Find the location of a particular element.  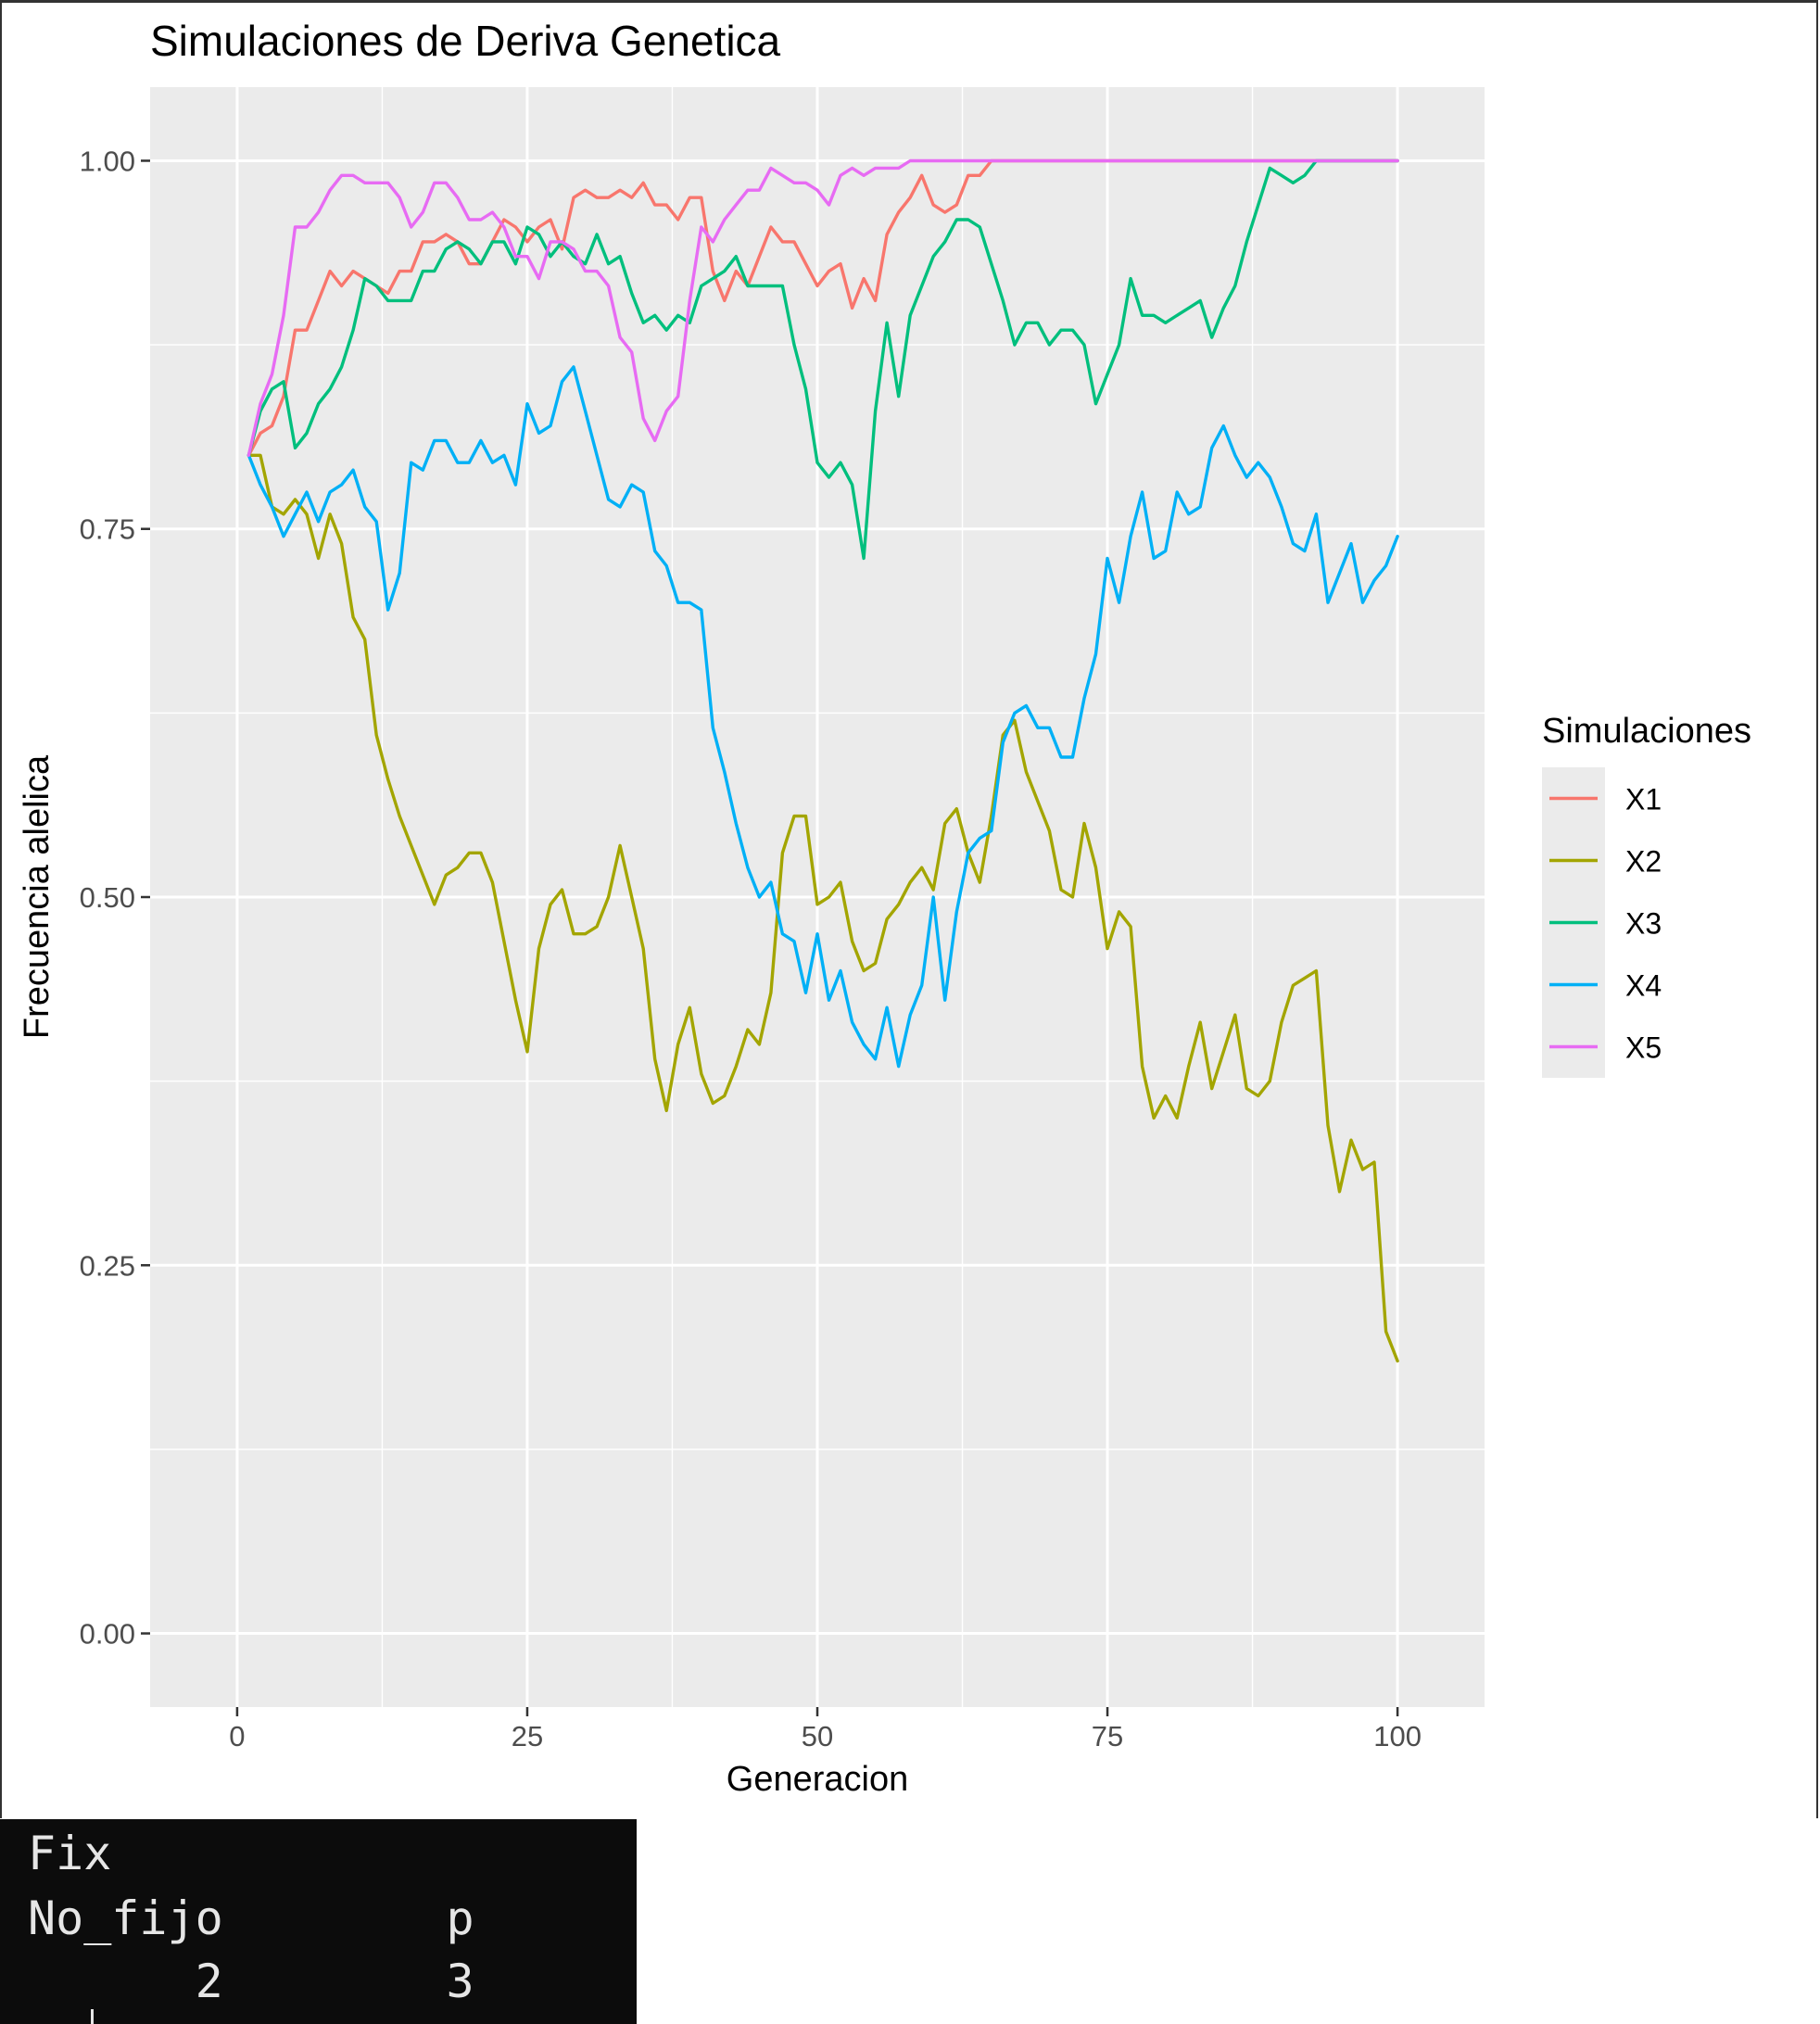

console-line-values: 2 3 is located at coordinates (251, 1981).